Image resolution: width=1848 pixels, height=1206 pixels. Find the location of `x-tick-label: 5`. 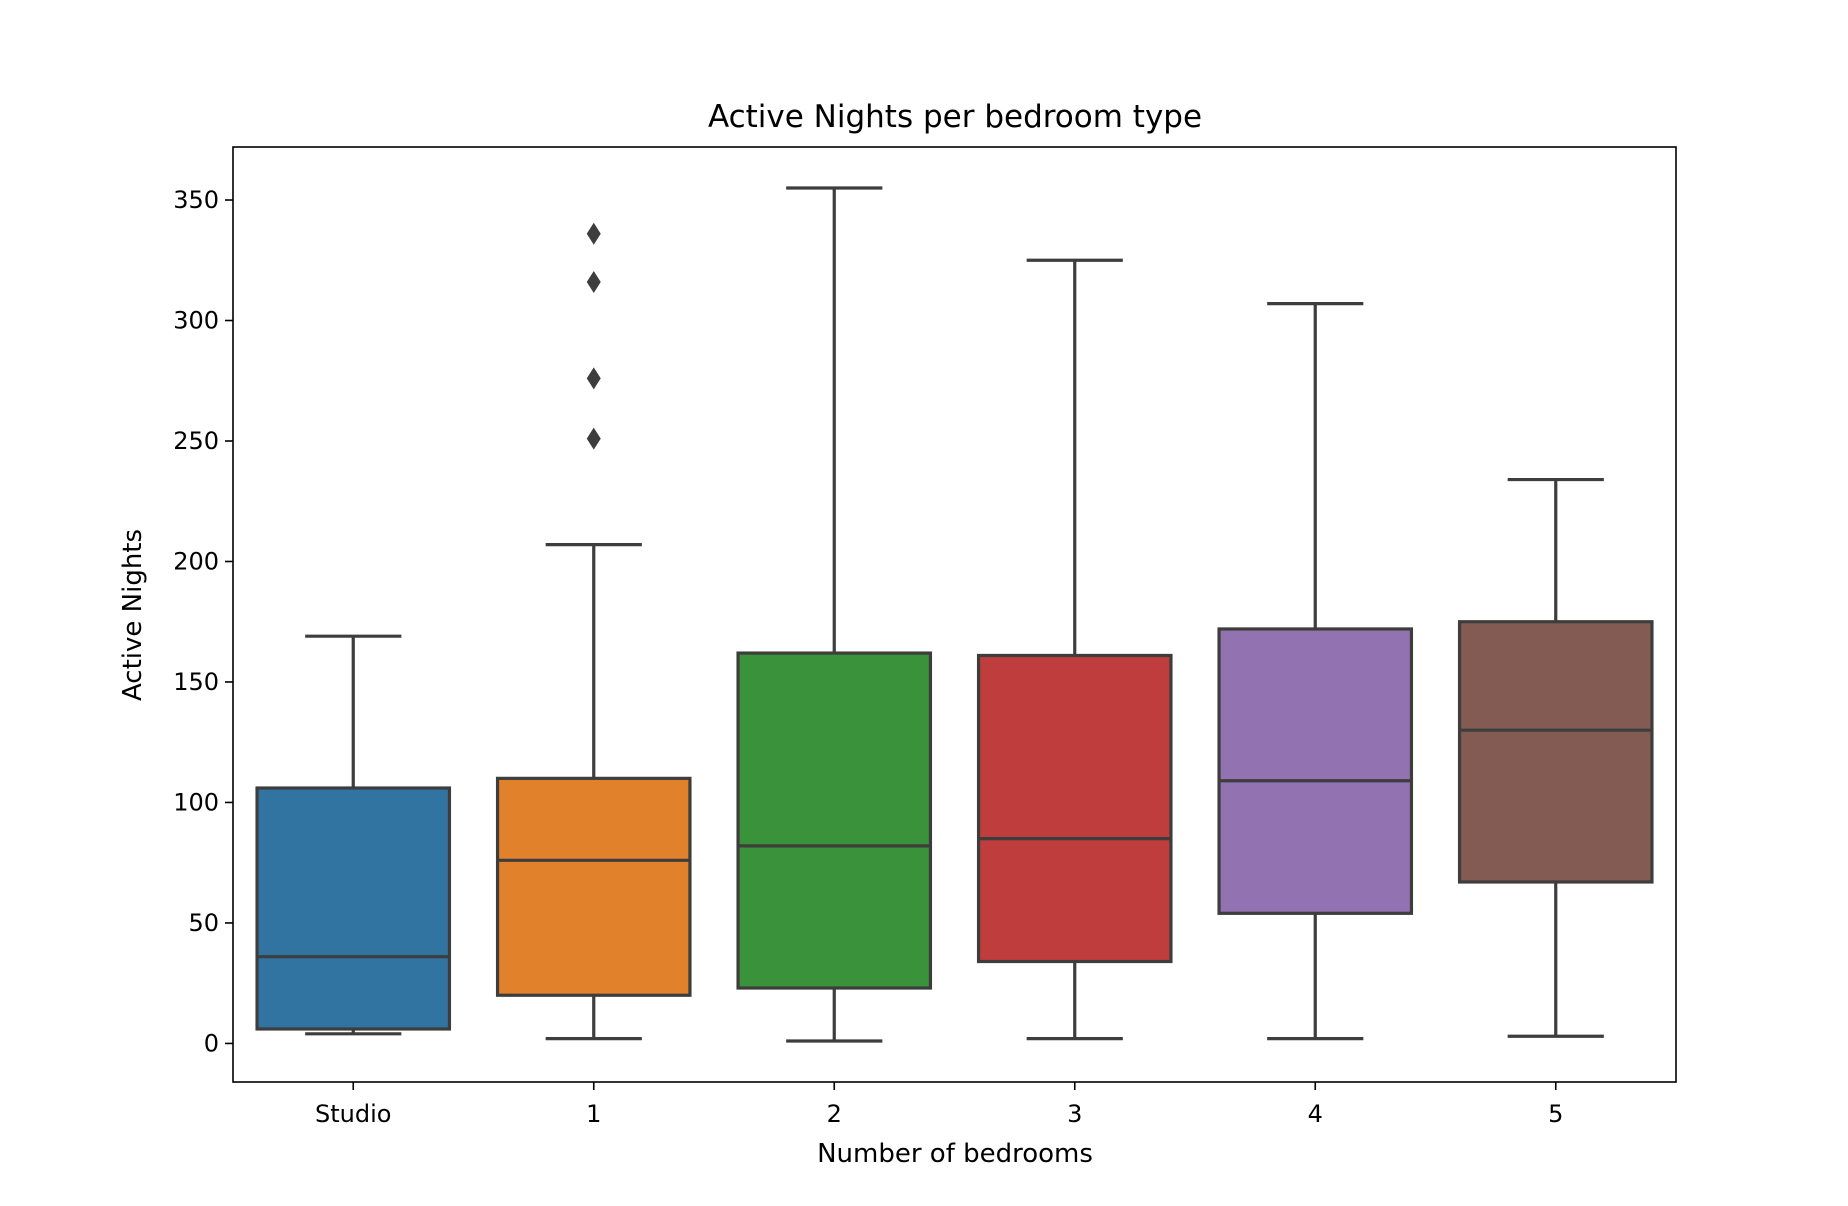

x-tick-label: 5 is located at coordinates (1555, 1114).